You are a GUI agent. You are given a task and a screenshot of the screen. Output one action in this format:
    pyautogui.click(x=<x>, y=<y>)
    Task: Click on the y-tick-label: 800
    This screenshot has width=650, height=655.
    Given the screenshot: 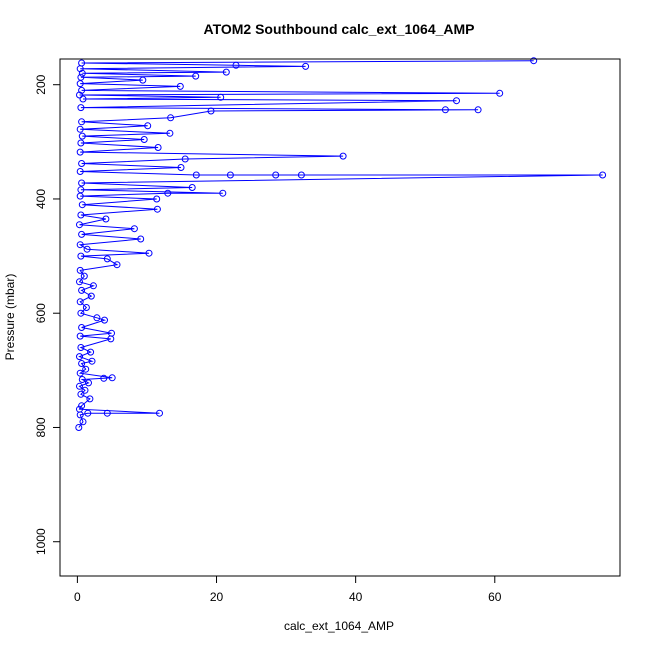 What is the action you would take?
    pyautogui.click(x=41, y=427)
    